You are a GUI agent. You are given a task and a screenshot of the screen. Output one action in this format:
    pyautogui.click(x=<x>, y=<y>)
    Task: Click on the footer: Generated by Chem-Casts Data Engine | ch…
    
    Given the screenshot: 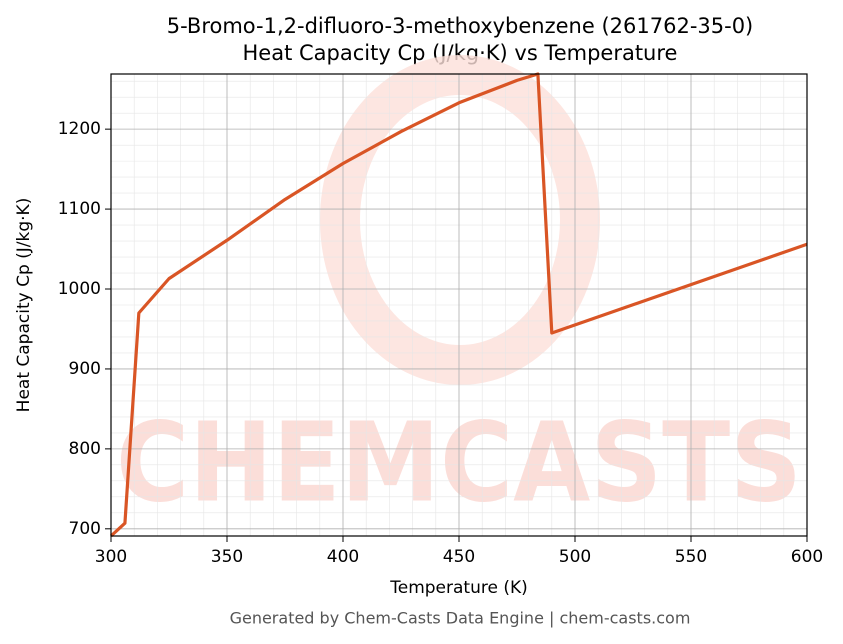 What is the action you would take?
    pyautogui.click(x=460, y=618)
    